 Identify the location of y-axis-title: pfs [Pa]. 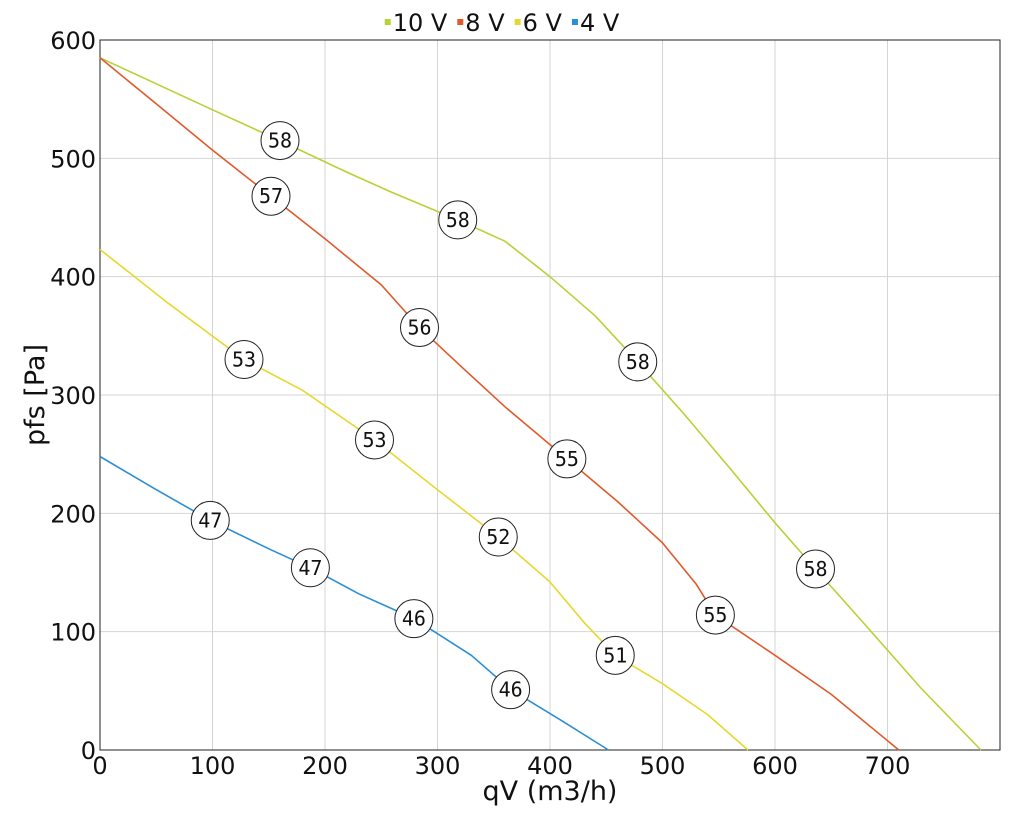
(35, 395).